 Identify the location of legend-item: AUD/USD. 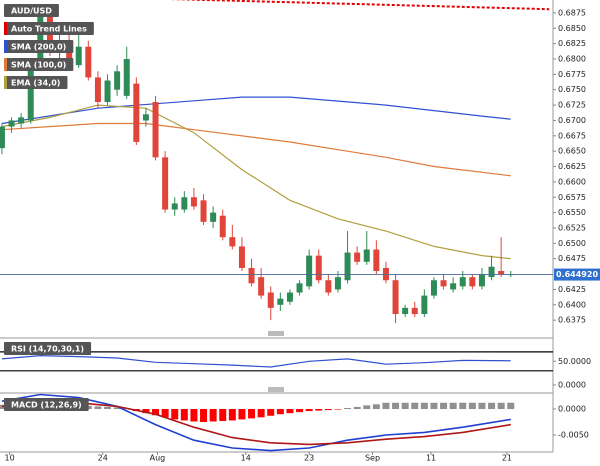
(31, 10).